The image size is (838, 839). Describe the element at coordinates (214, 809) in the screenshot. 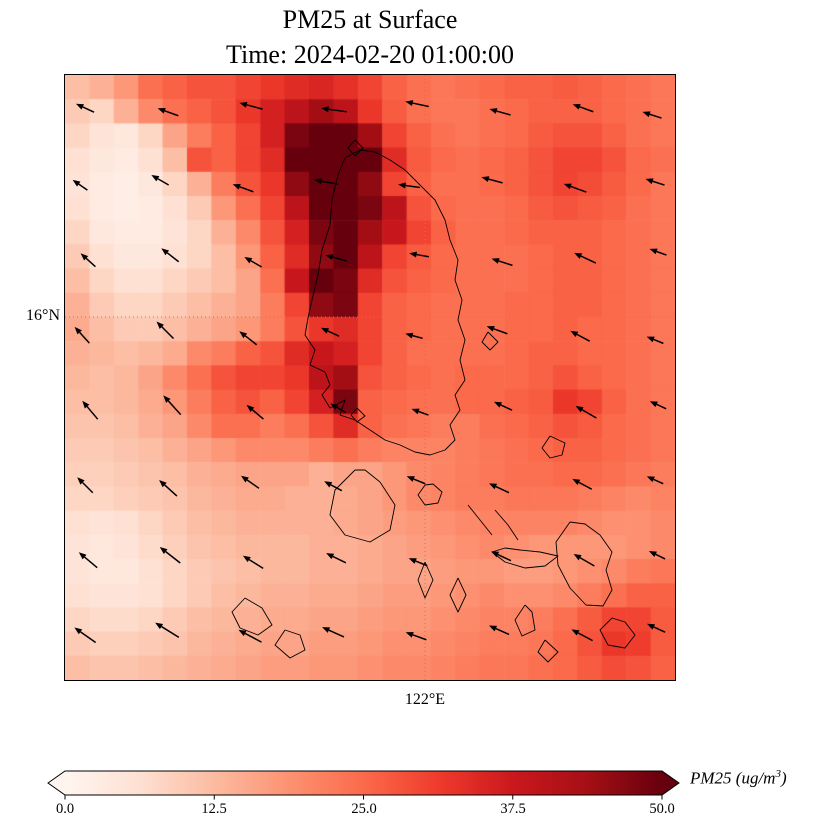

I see `colorbar-tick-1: 12.5` at that location.